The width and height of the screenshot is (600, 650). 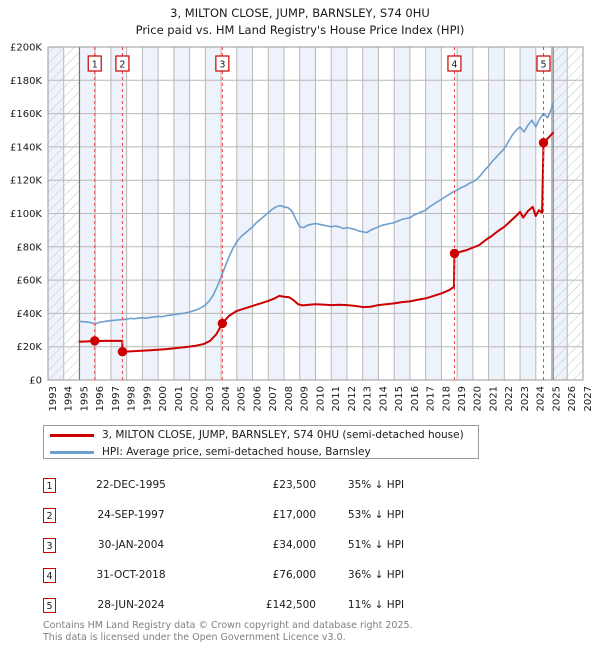 I want to click on transaction-hpi-delta: 11% ↓ HPI, so click(x=376, y=605).